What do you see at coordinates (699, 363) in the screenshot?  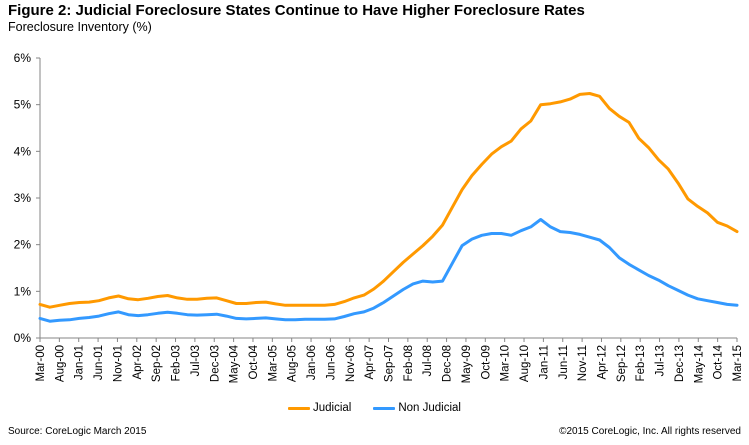 I see `x-tick-label: May-14` at bounding box center [699, 363].